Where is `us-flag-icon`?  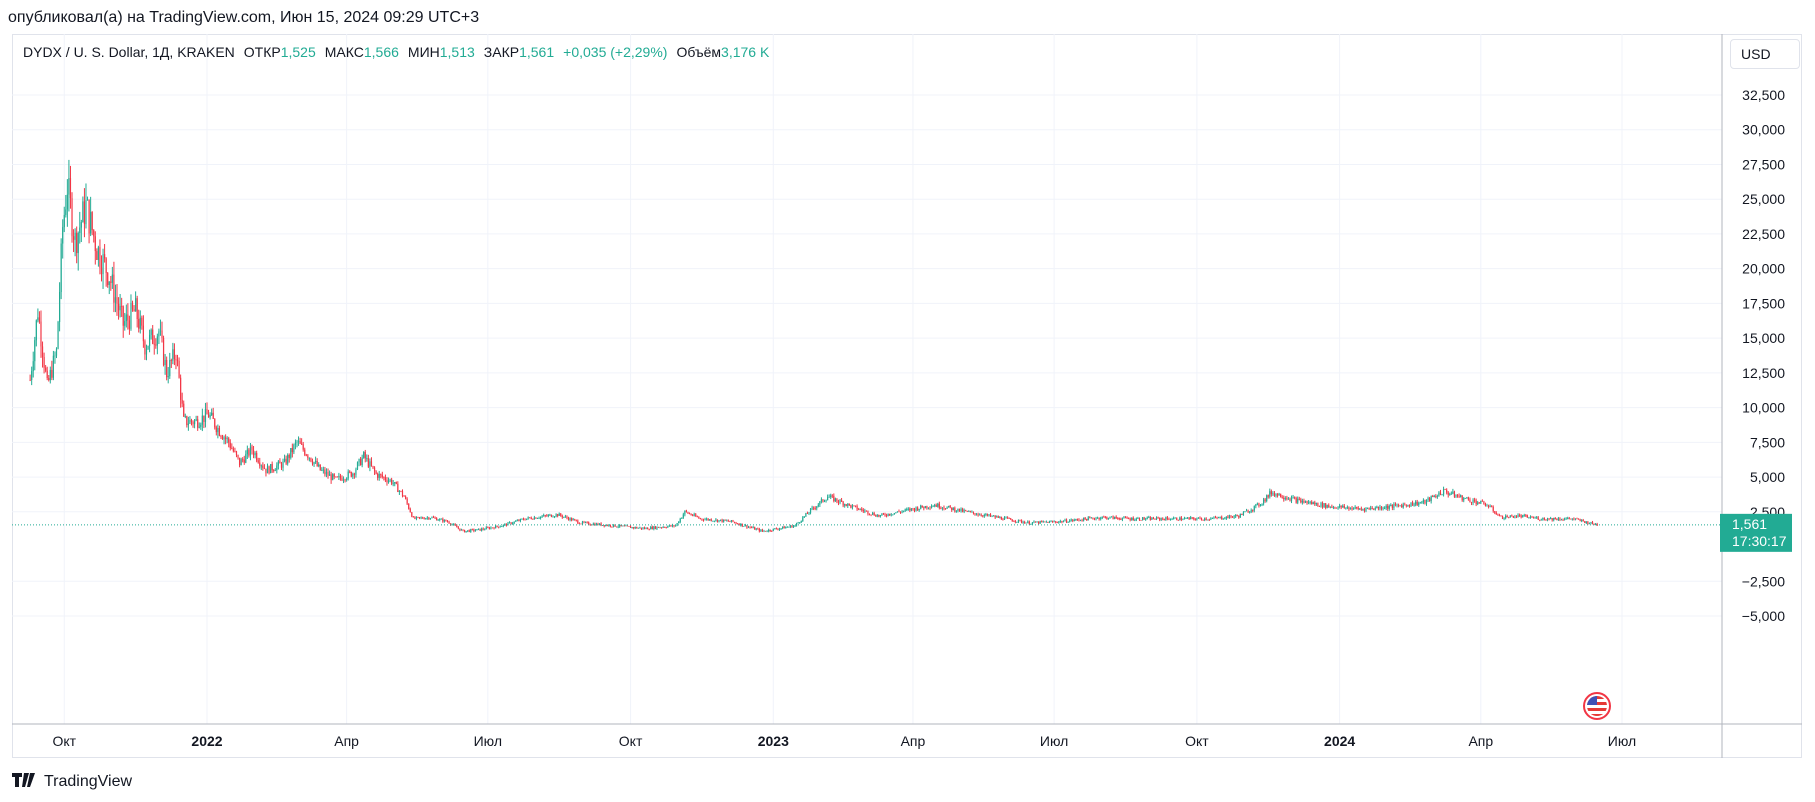
us-flag-icon is located at coordinates (1597, 706).